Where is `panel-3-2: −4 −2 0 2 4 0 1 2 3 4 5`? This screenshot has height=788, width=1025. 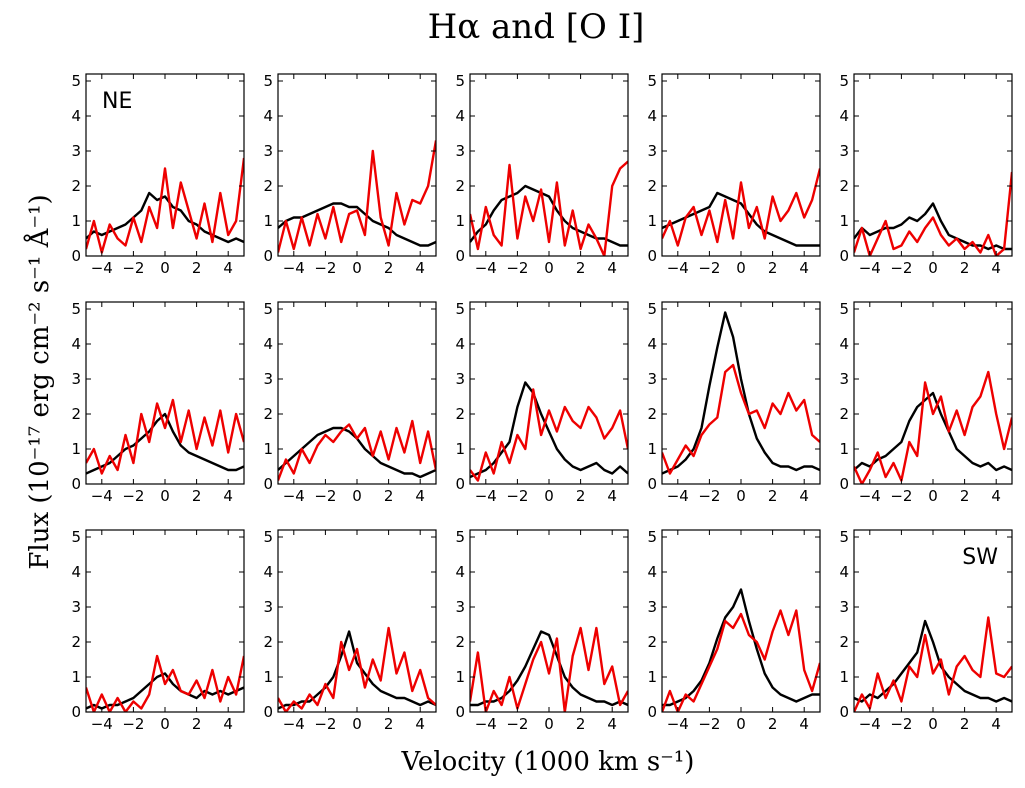
panel-3-2: −4 −2 0 2 4 0 1 2 3 4 5 is located at coordinates (350, 630).